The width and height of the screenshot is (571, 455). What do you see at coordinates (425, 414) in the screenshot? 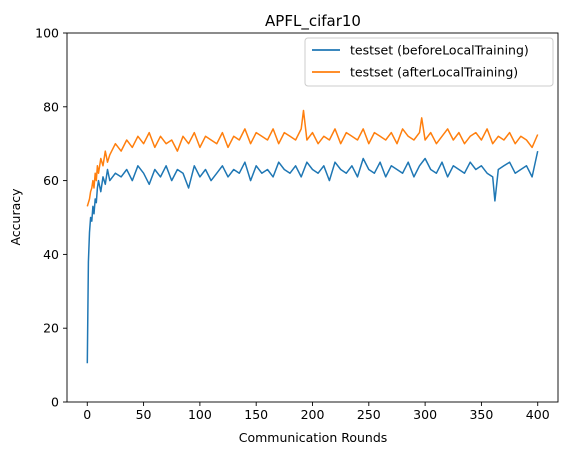
I see `x-tick-label: 300` at bounding box center [425, 414].